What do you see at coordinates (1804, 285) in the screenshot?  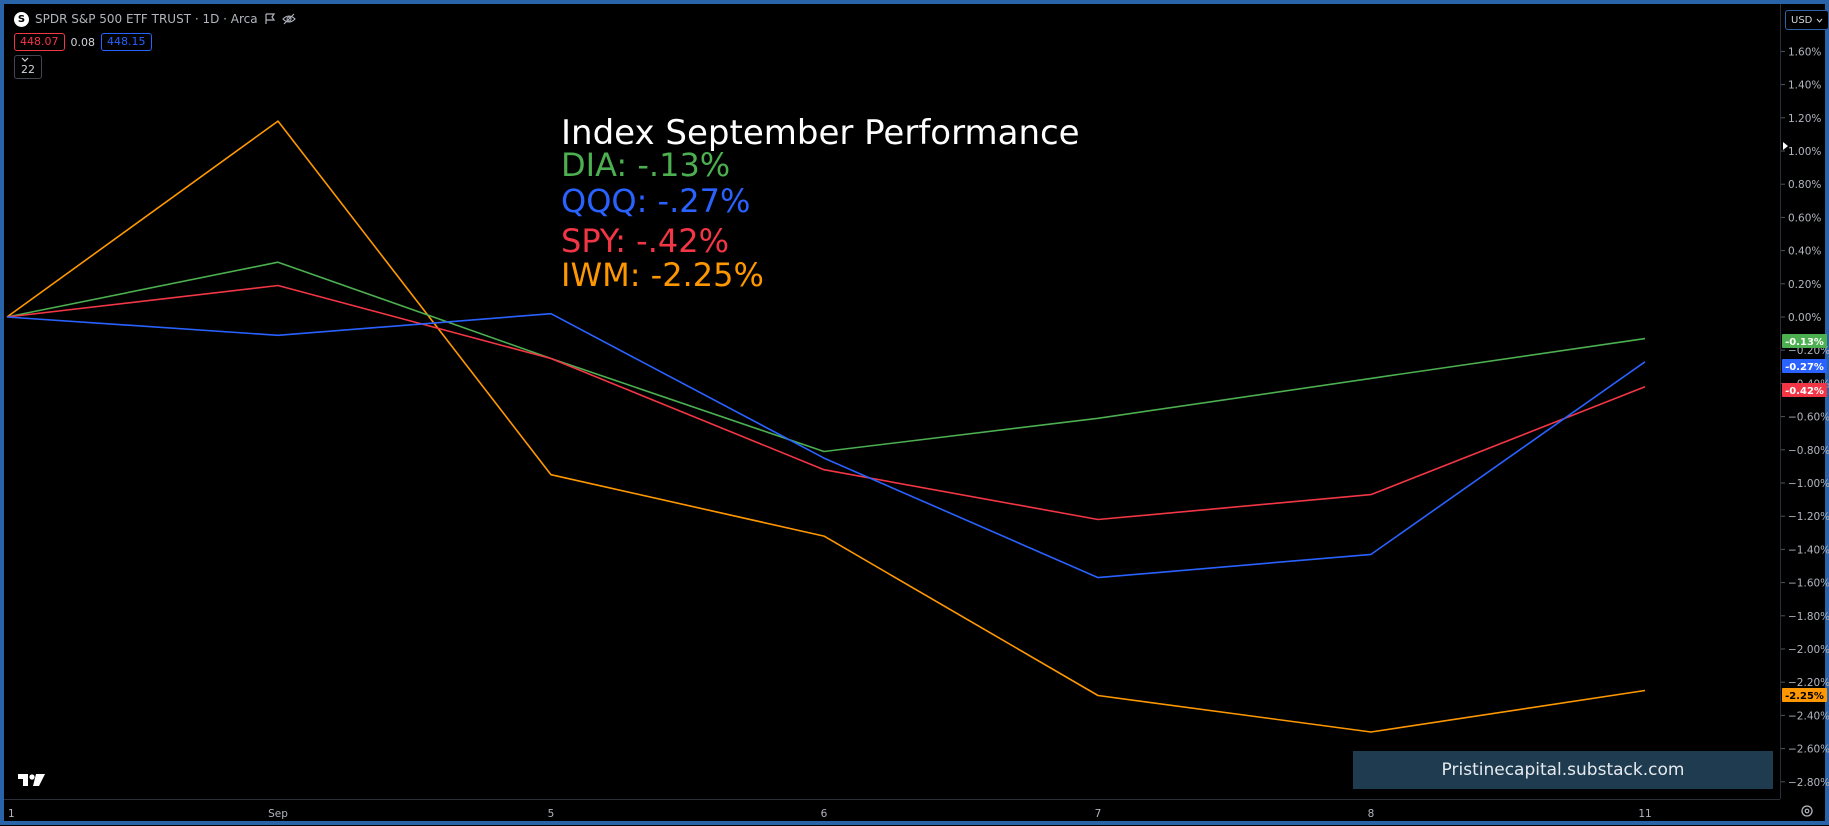 I see `price-tick-label: 0.20%` at bounding box center [1804, 285].